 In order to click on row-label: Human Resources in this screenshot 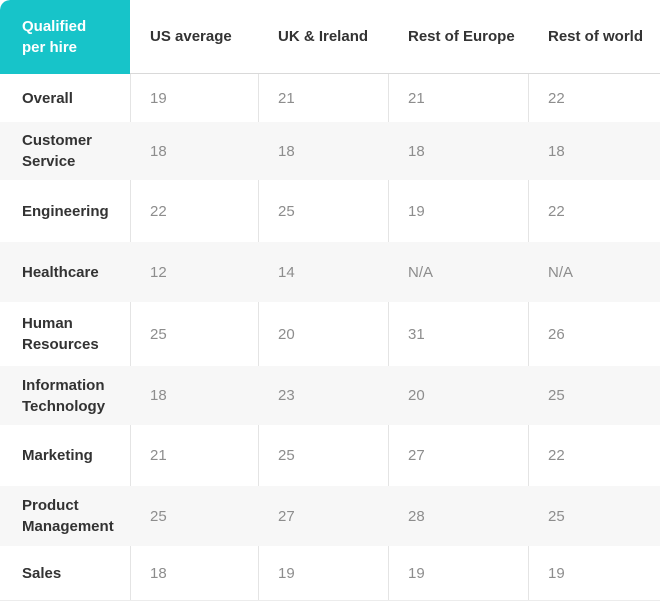, I will do `click(60, 334)`.